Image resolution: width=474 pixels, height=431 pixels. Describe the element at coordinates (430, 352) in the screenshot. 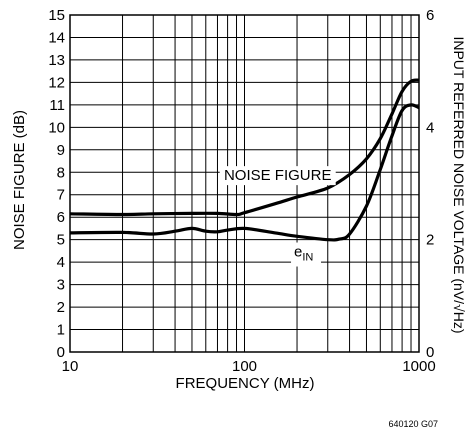

I see `y2-tick-label: 0` at that location.